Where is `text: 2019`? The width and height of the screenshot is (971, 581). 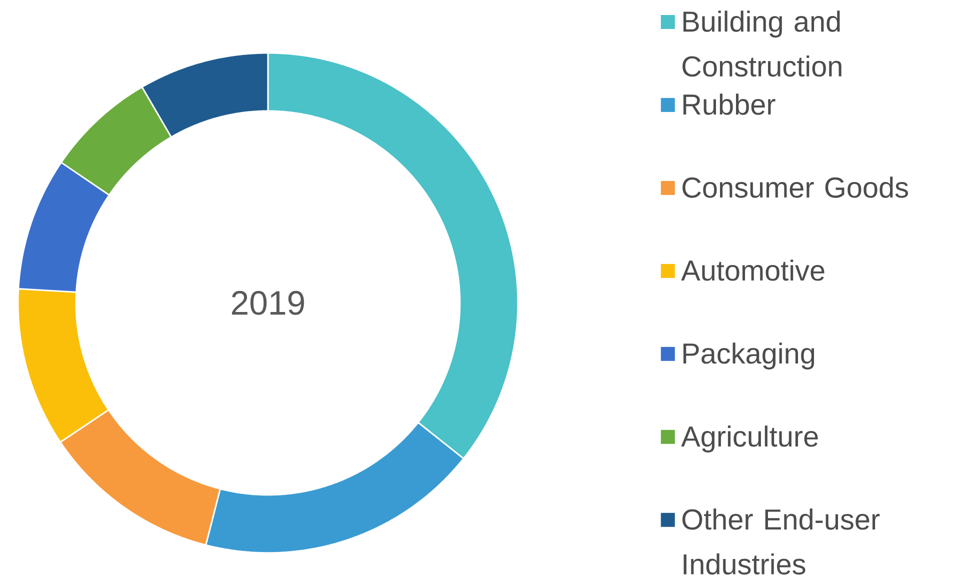 text: 2019 is located at coordinates (268, 303).